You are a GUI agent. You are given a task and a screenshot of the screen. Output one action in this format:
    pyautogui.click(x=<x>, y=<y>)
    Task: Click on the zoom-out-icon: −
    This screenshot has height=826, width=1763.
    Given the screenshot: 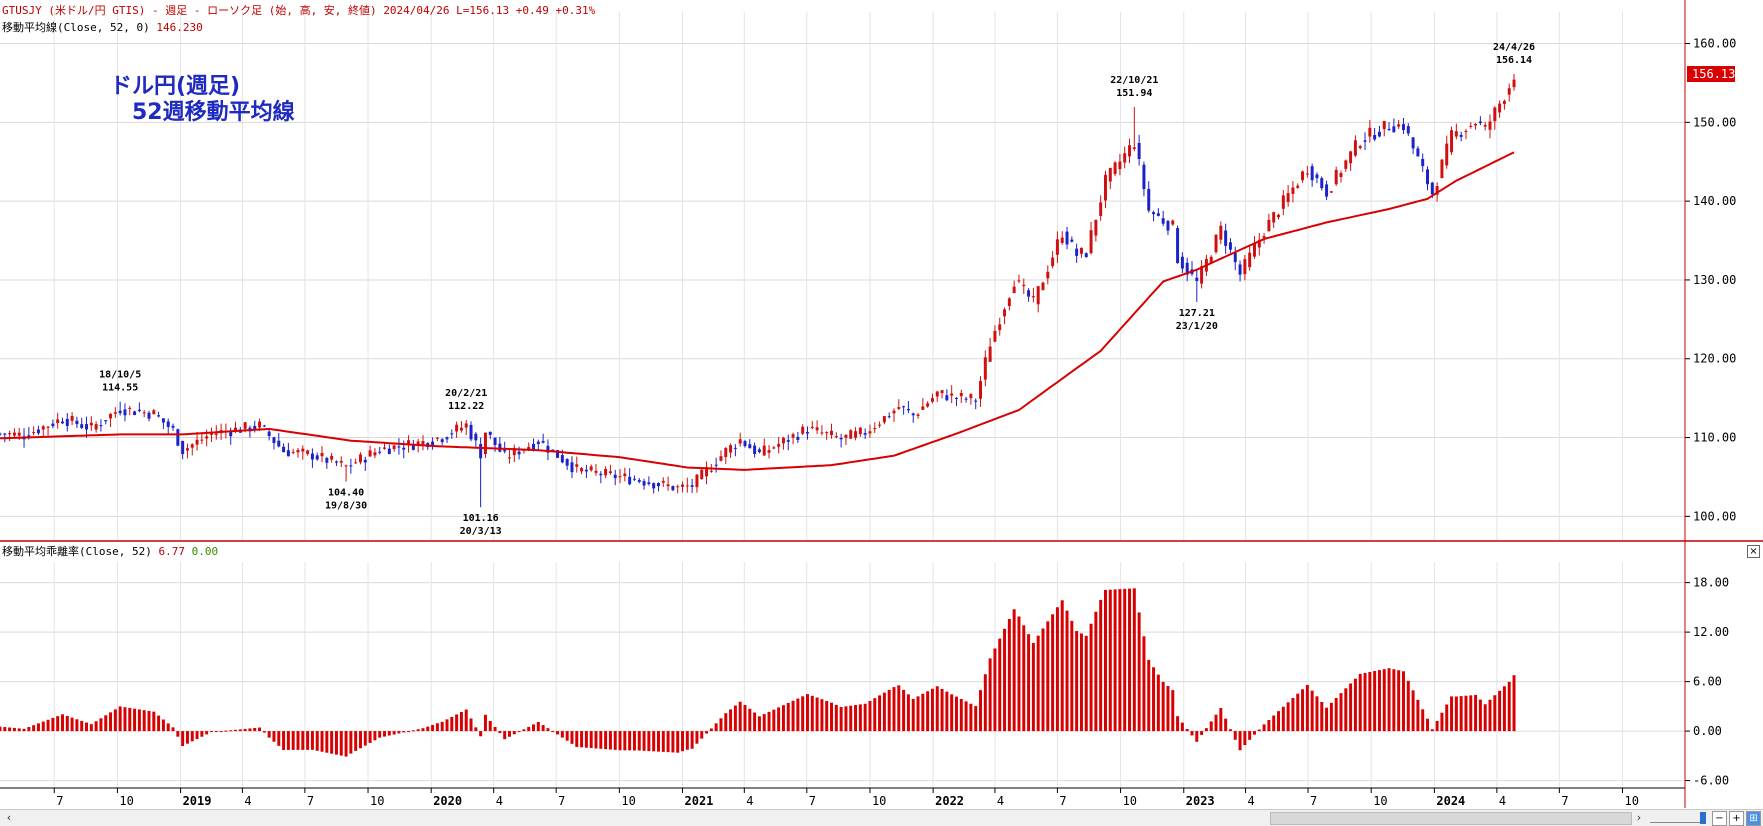 What is the action you would take?
    pyautogui.click(x=1719, y=818)
    